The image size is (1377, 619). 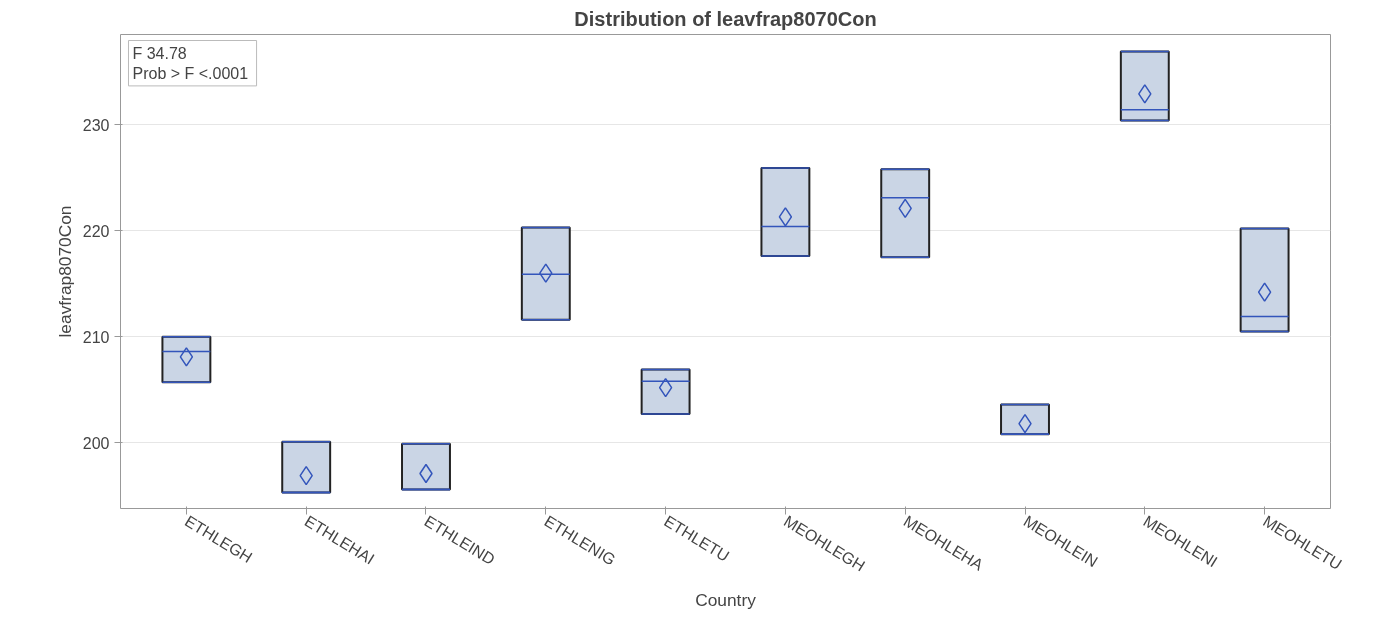 What do you see at coordinates (96, 337) in the screenshot?
I see `y-tick-label: 210` at bounding box center [96, 337].